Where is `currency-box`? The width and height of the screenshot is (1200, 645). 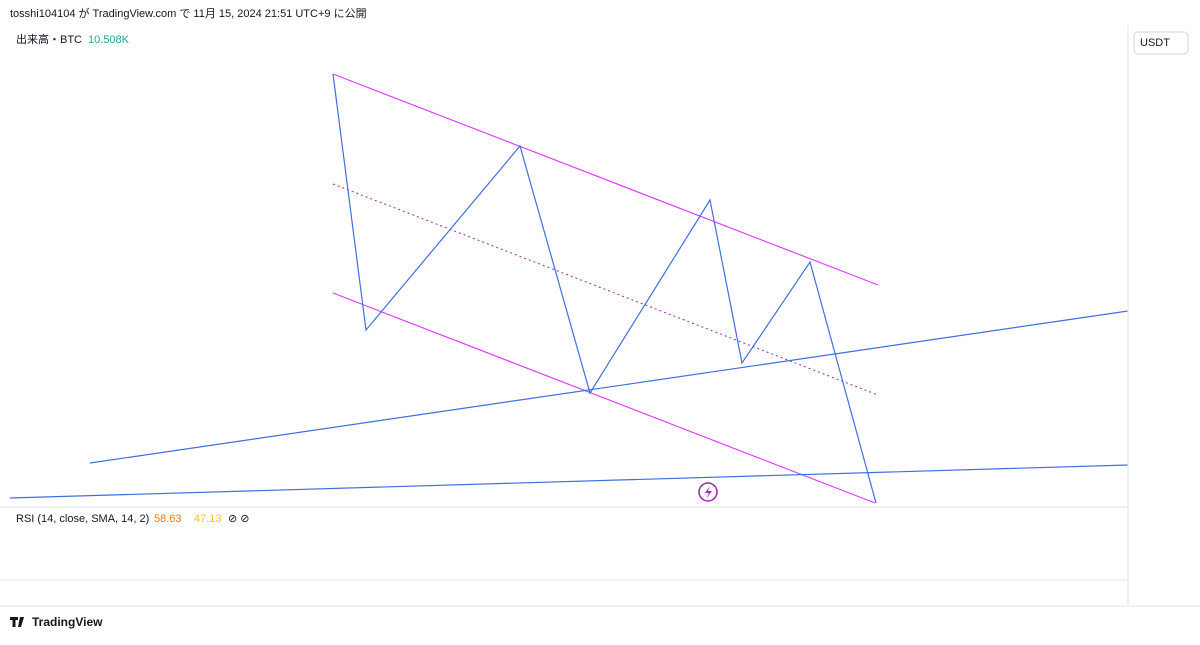 currency-box is located at coordinates (1161, 43).